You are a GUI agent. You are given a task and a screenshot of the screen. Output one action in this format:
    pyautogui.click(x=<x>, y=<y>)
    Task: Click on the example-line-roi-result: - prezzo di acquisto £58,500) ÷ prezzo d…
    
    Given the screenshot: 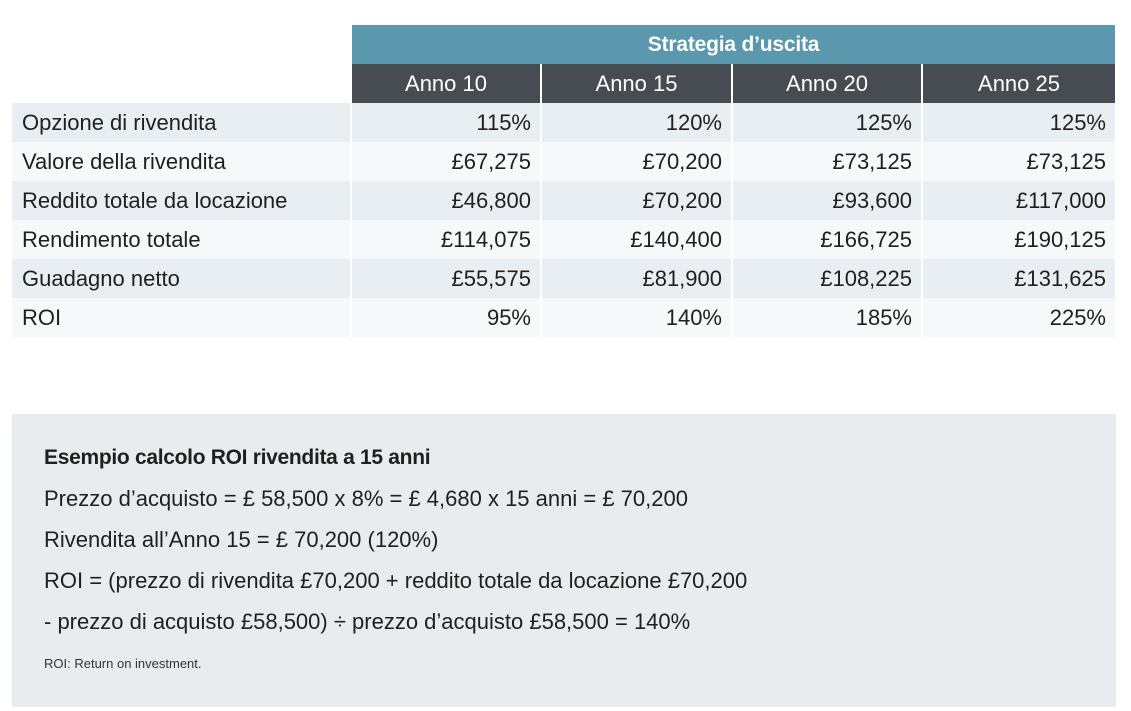 What is the action you would take?
    pyautogui.click(x=367, y=621)
    